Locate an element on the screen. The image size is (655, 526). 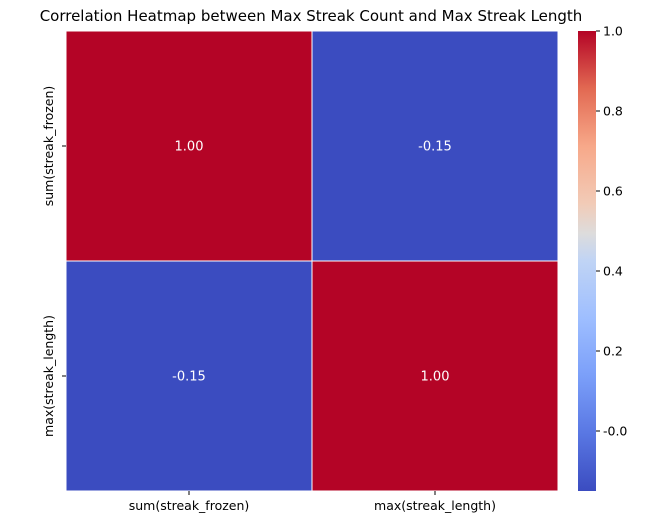
colorbar-tick-label-5: 1.0 is located at coordinates (613, 31).